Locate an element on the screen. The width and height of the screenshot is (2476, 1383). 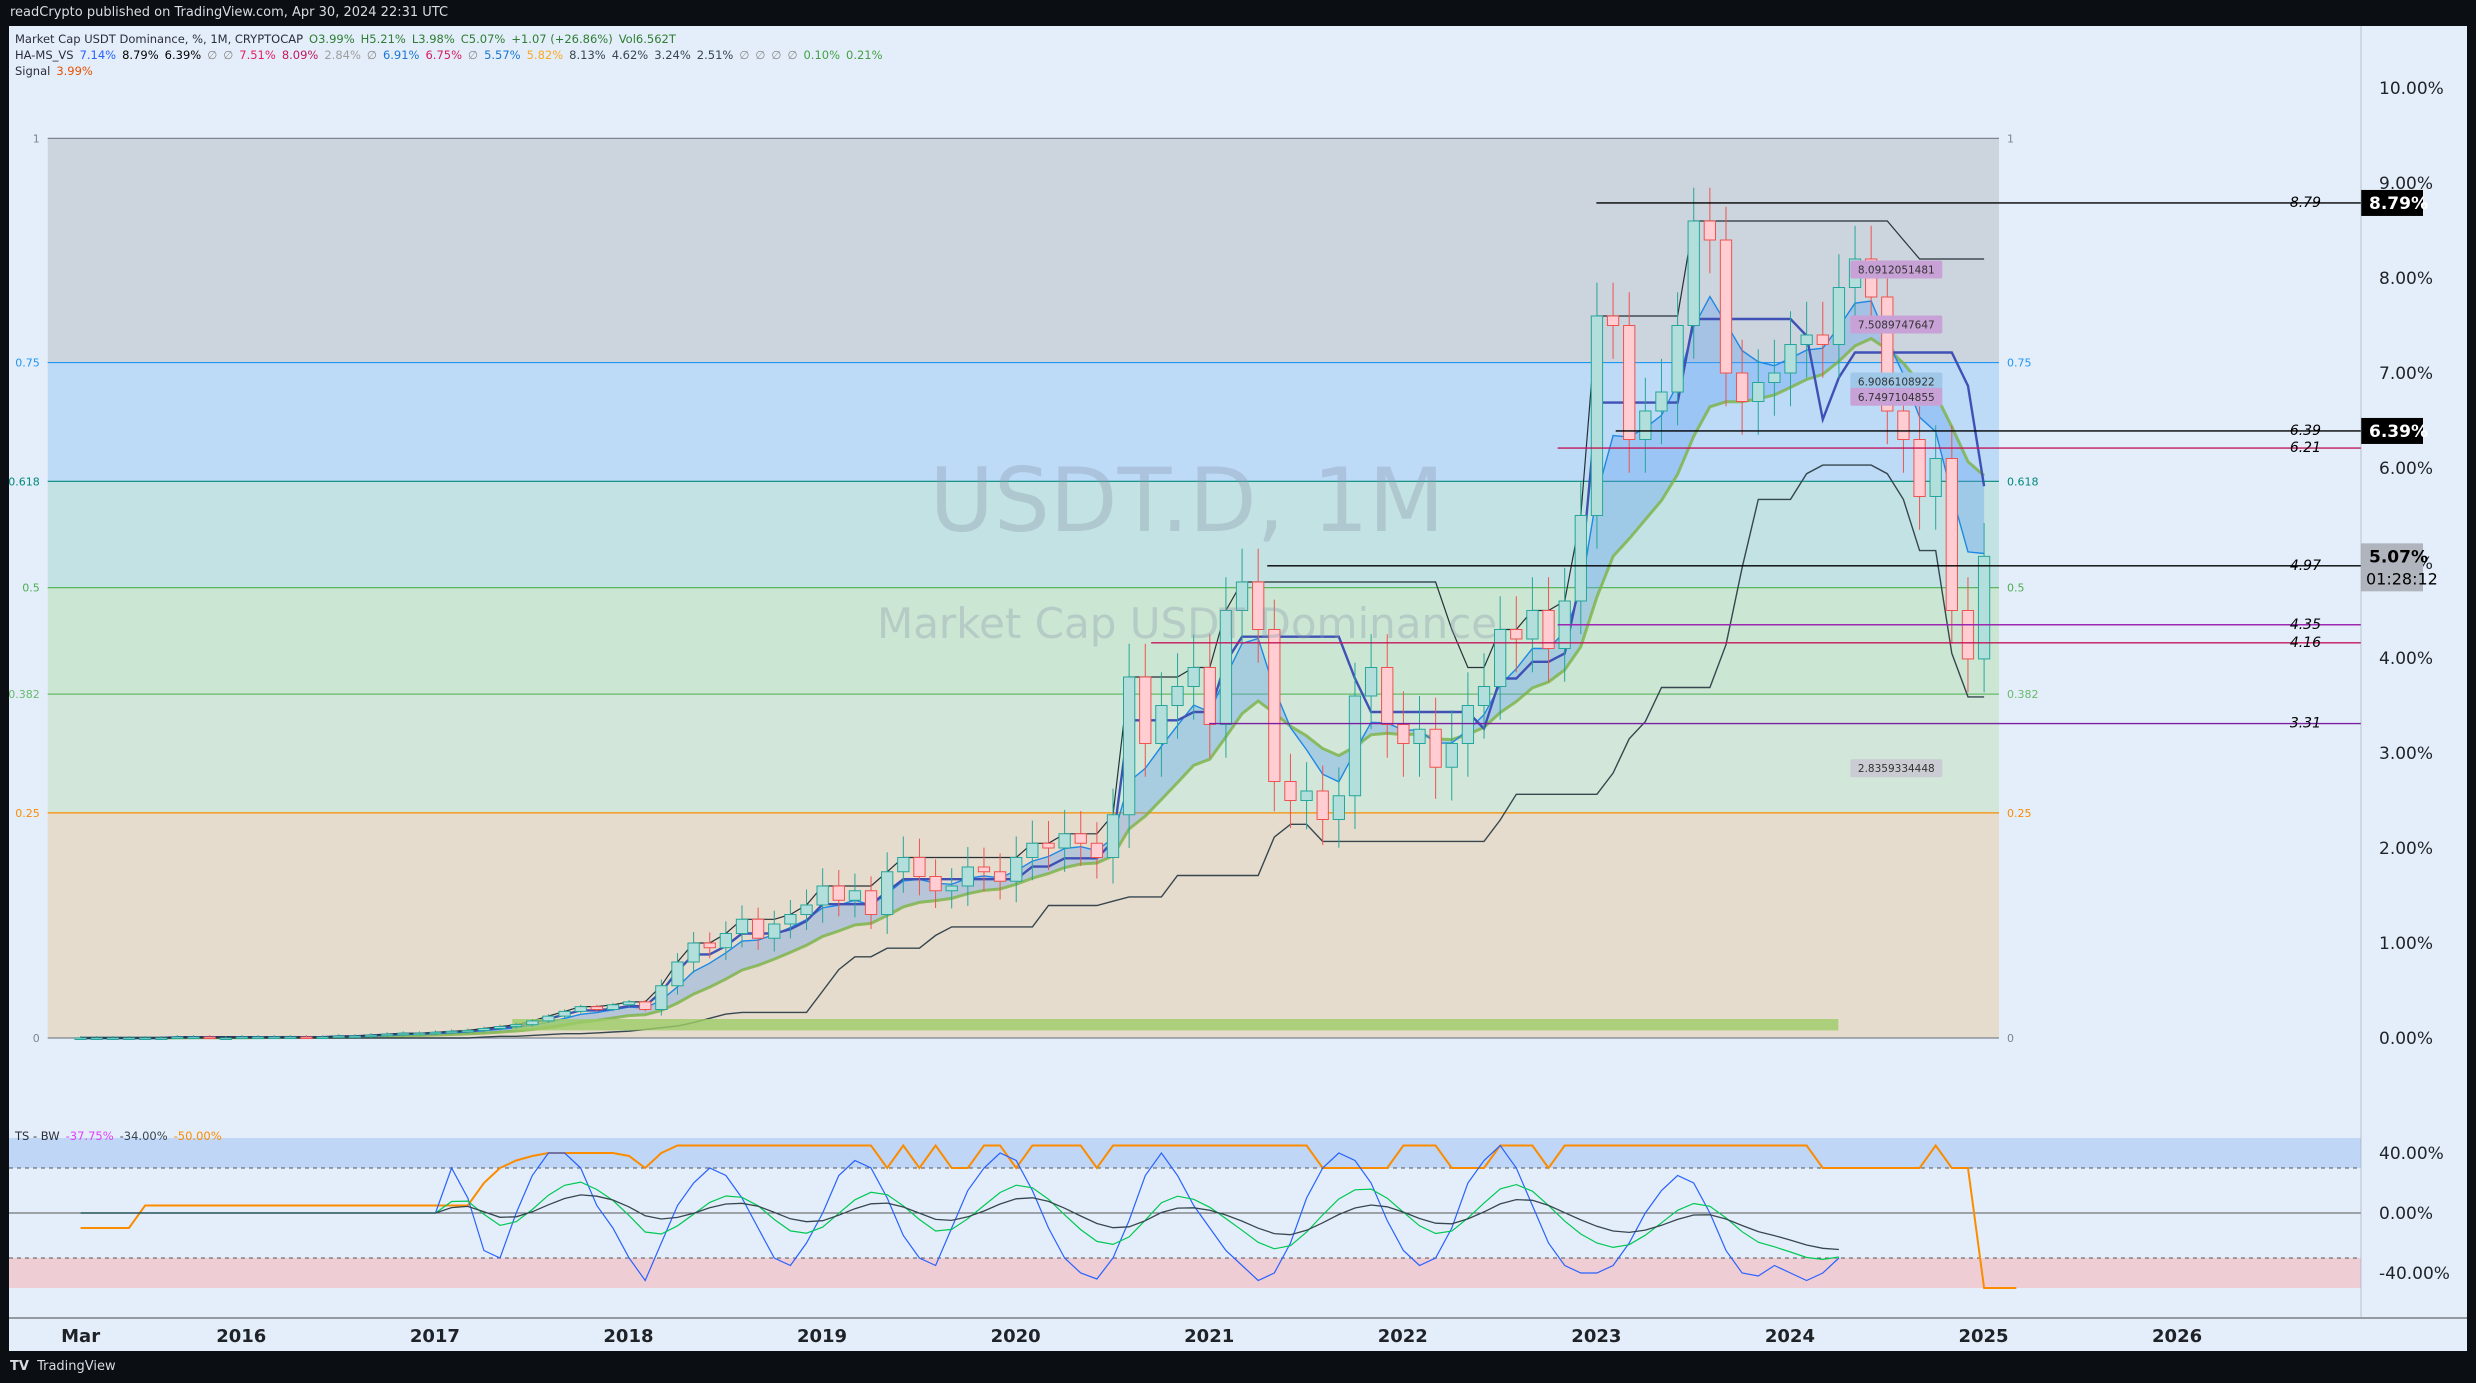
legend-open: O3.99% is located at coordinates (332, 39).